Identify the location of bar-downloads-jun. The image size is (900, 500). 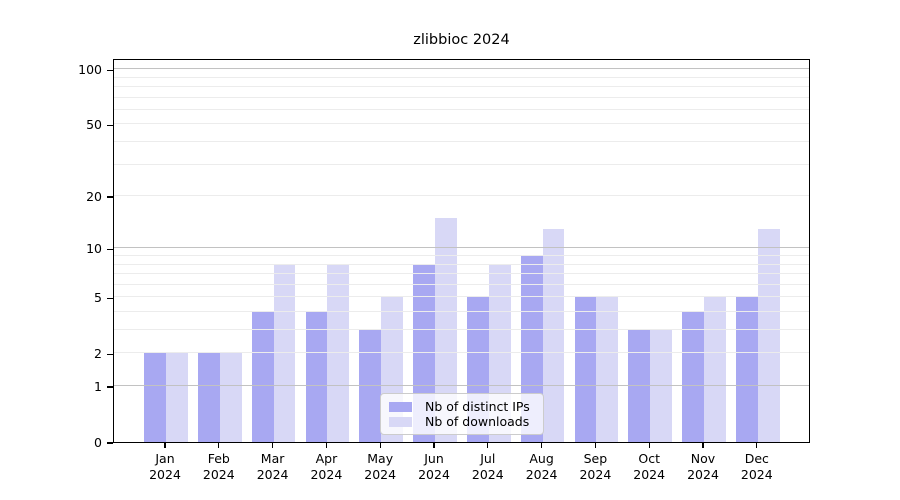
(446, 330).